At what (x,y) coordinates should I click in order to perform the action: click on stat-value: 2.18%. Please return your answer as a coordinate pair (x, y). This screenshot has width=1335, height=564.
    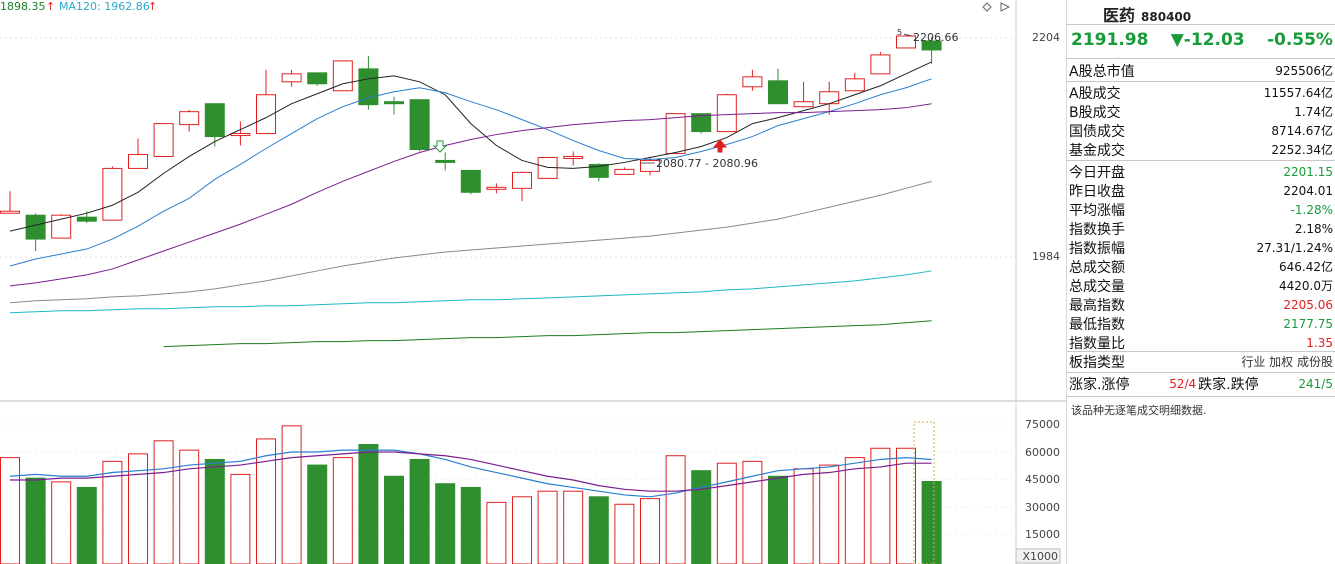
    Looking at the image, I should click on (1313, 228).